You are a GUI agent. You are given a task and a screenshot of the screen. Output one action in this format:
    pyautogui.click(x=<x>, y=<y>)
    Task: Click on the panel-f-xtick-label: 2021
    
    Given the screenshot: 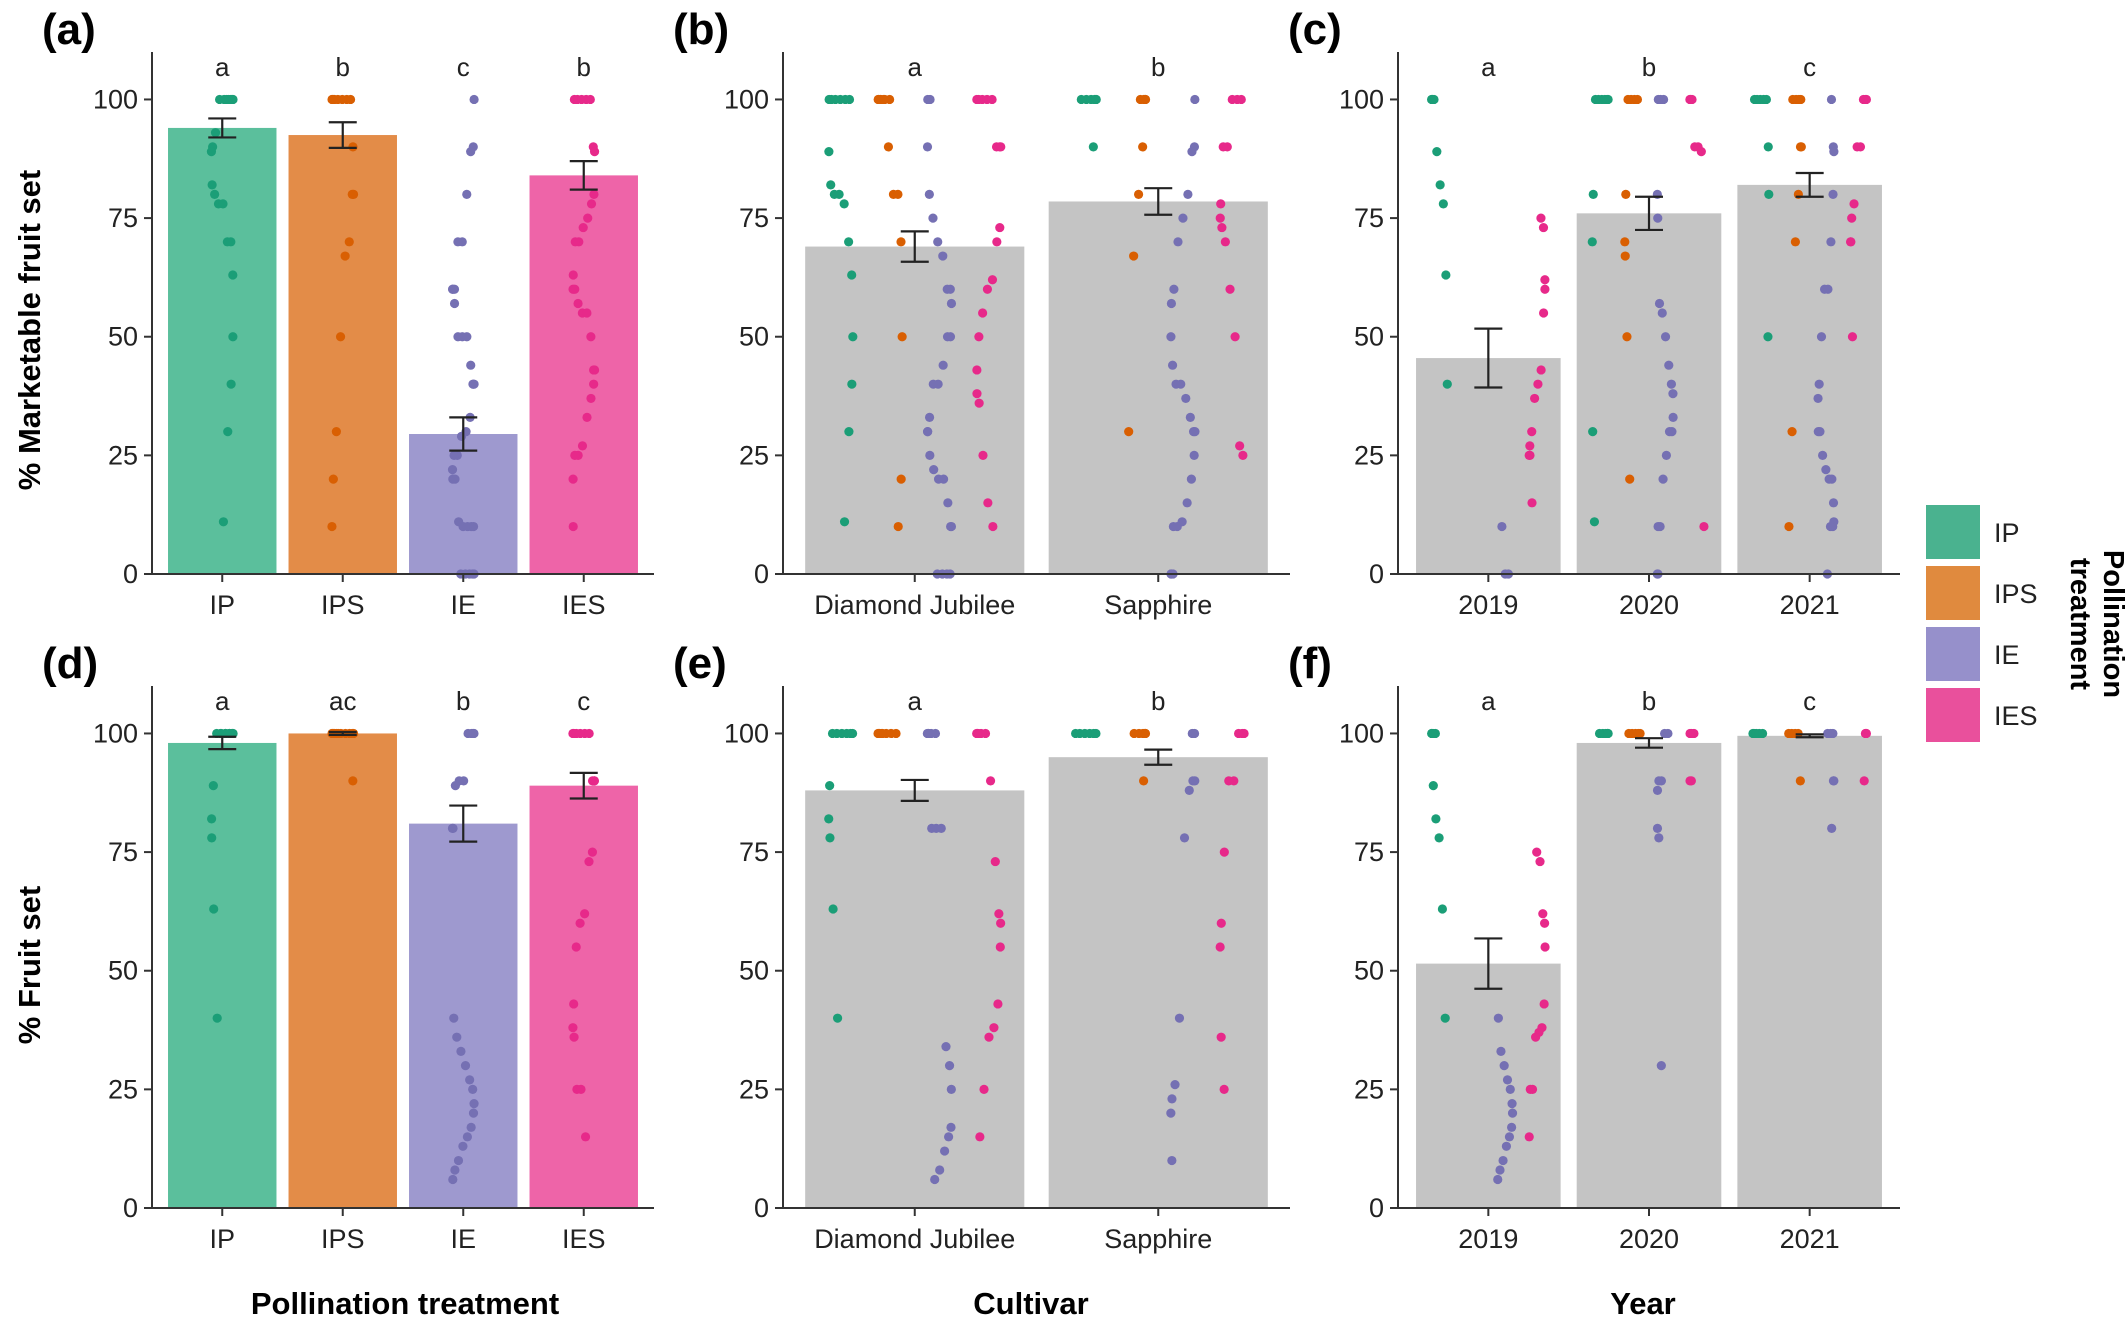 What is the action you would take?
    pyautogui.click(x=1810, y=1239)
    